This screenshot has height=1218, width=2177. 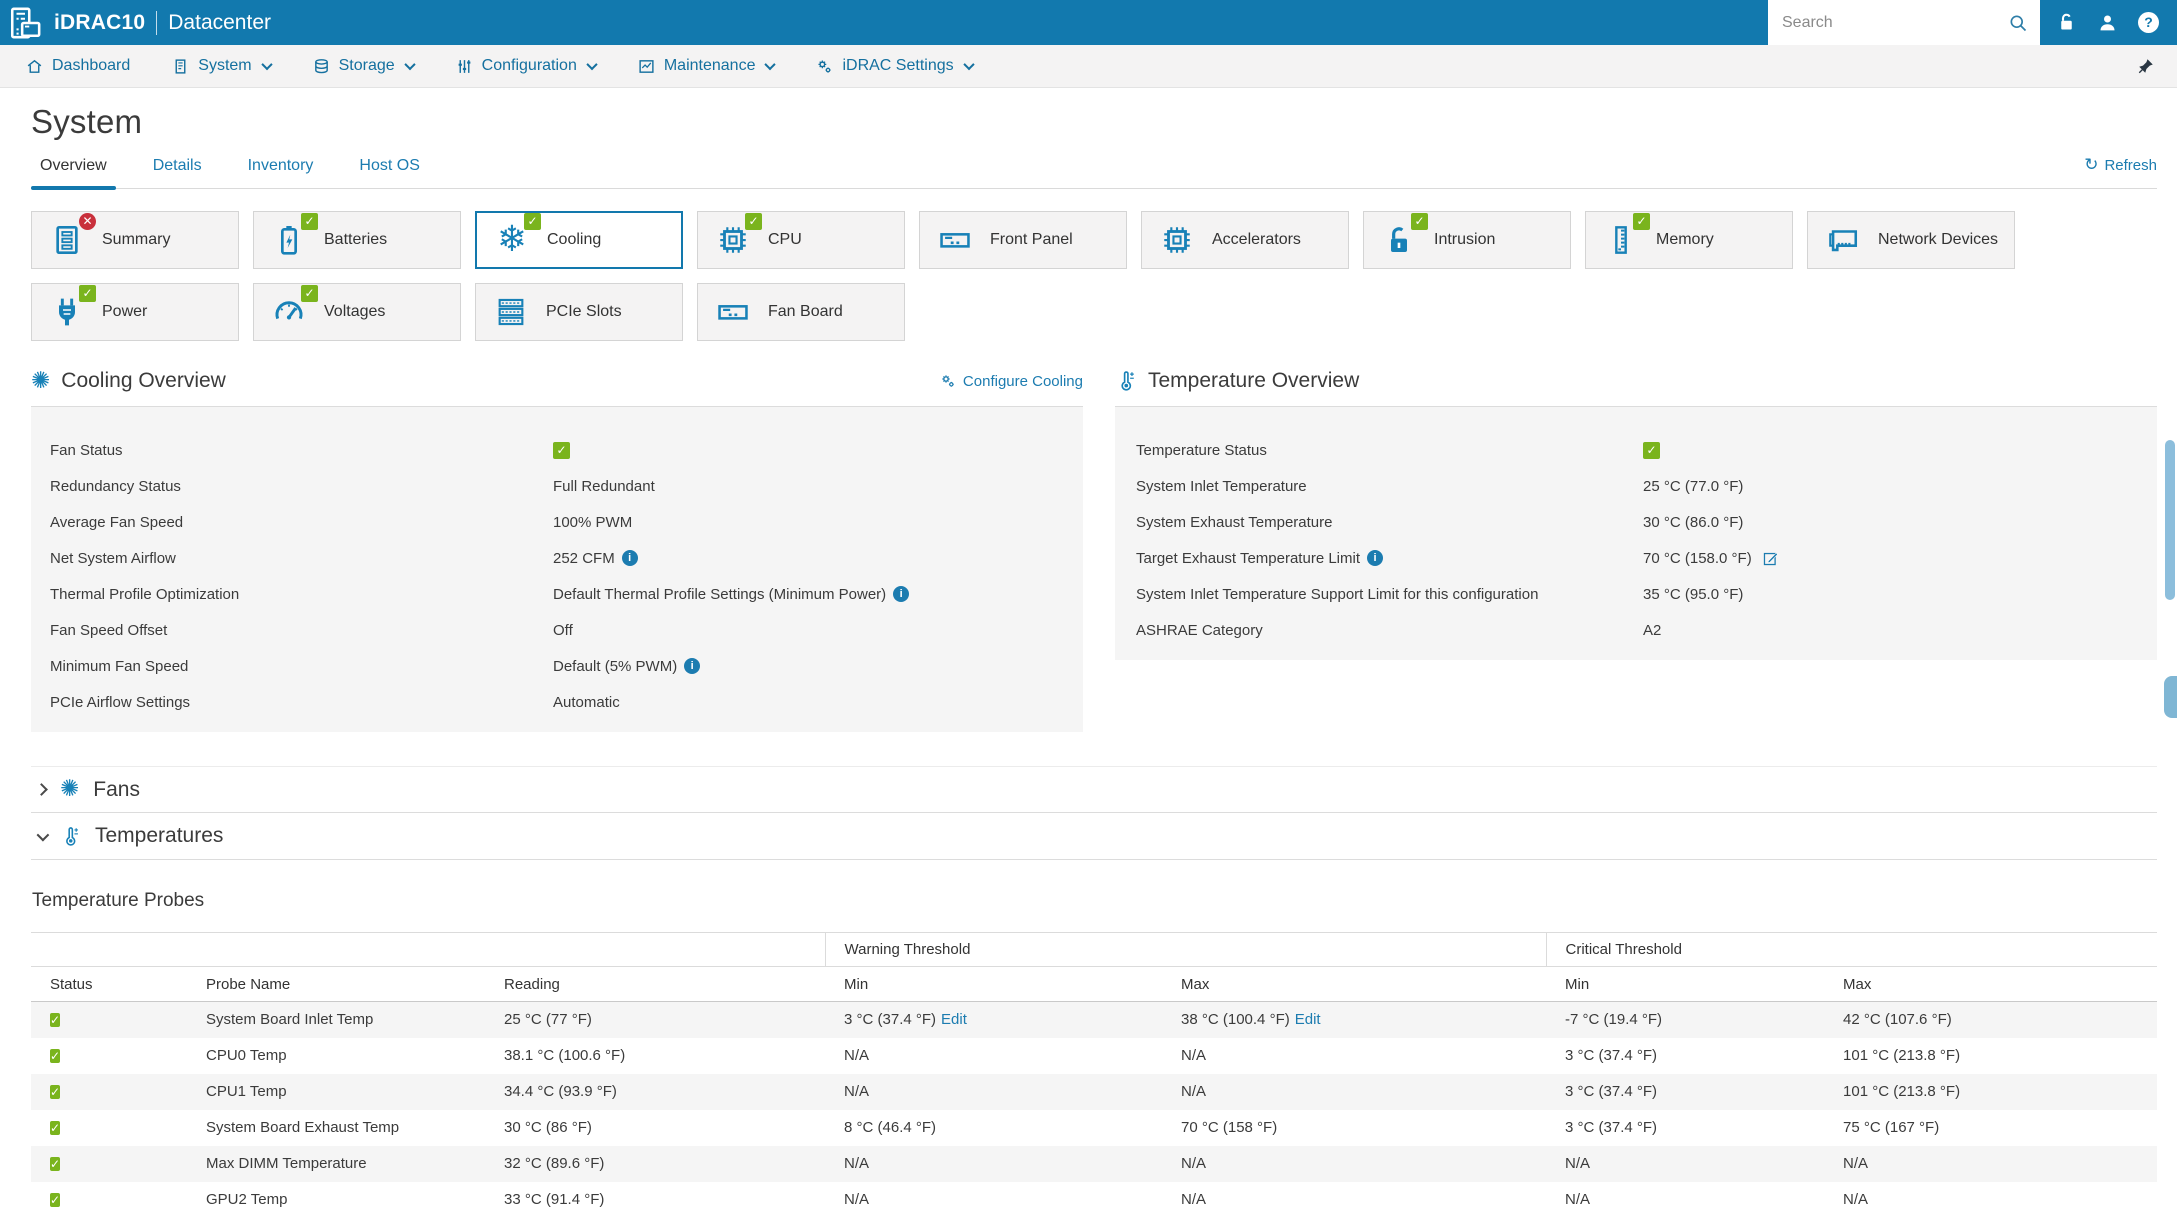 What do you see at coordinates (389, 165) in the screenshot?
I see `tab-host-os: Host OS` at bounding box center [389, 165].